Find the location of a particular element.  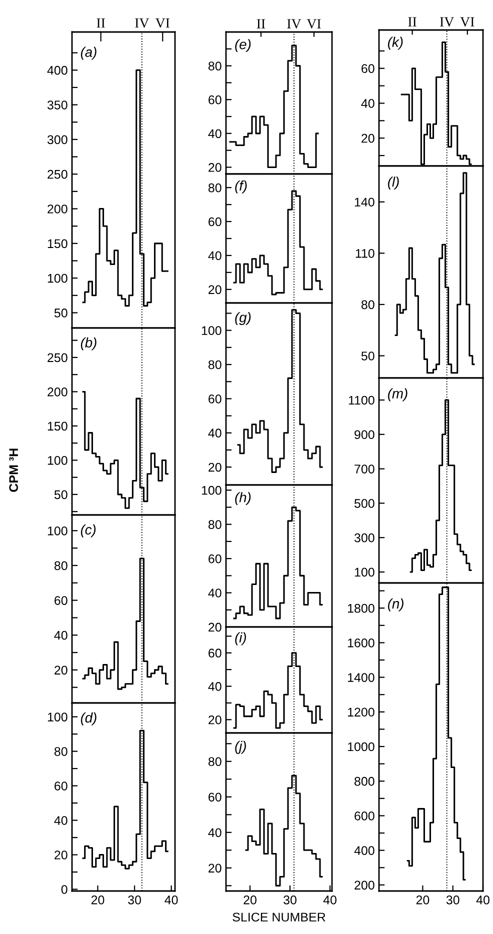

annotation: (m) is located at coordinates (398, 395).